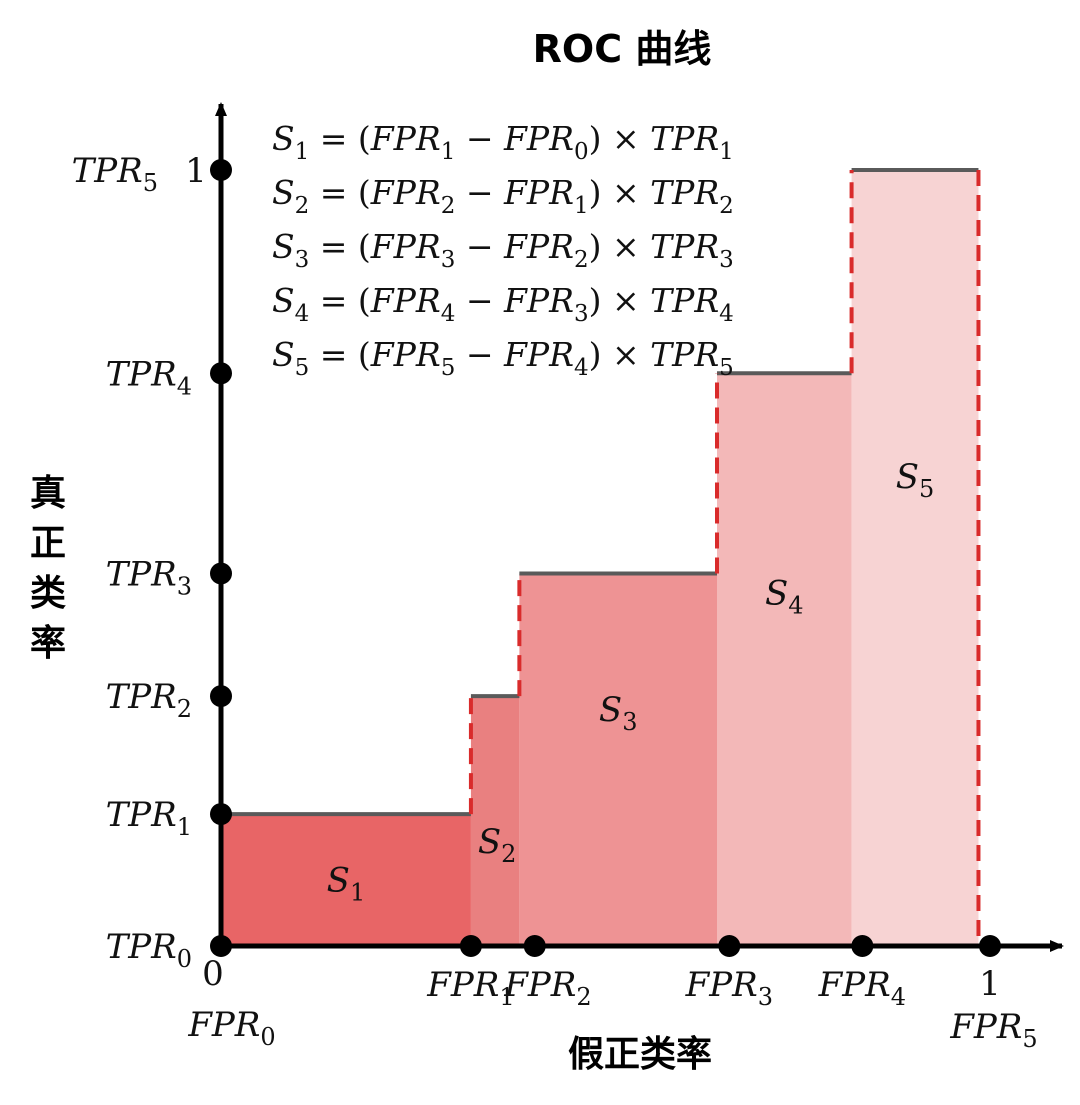  I want to click on formula-1: S1 = (FPR1 − FPR0) × TPR1, so click(503, 142).